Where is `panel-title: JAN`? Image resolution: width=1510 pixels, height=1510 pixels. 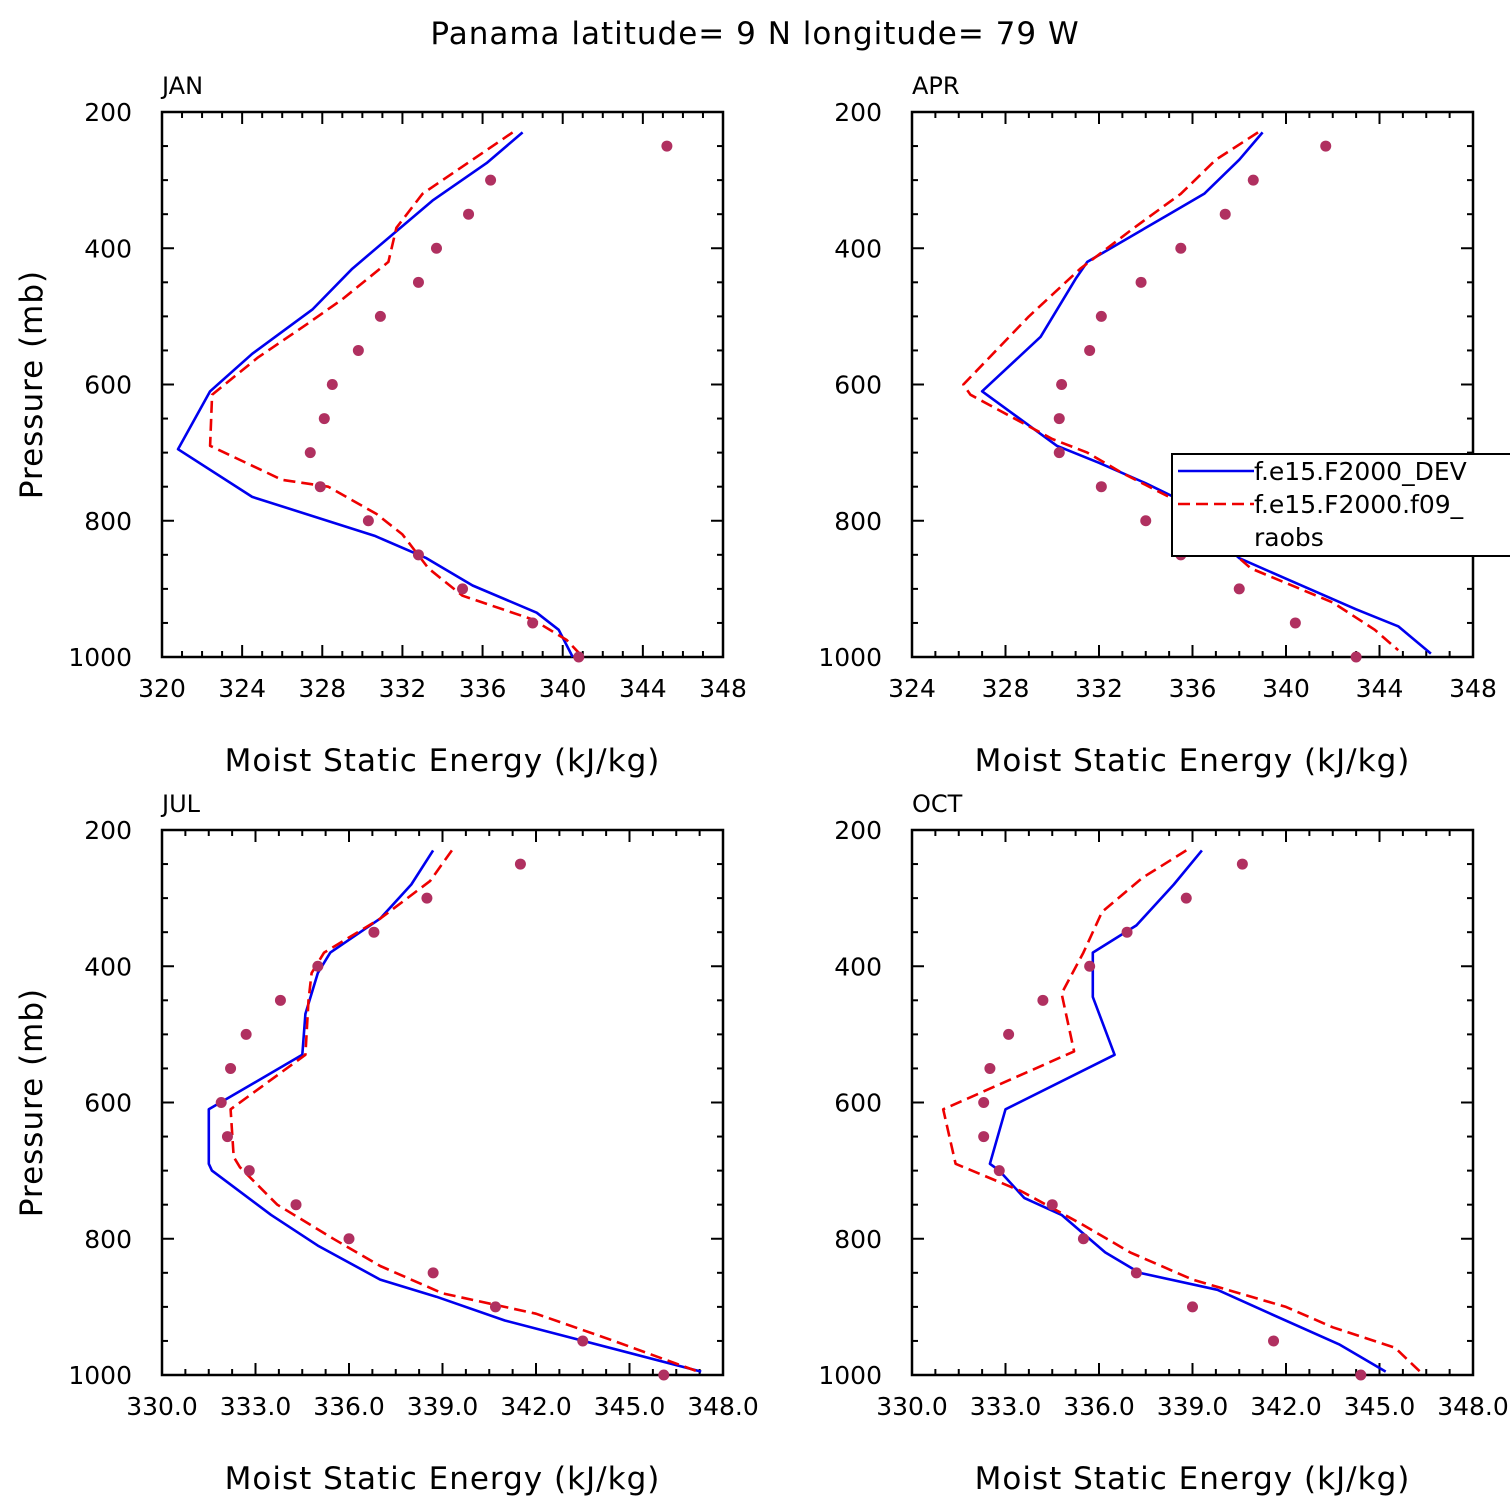 panel-title: JAN is located at coordinates (181, 86).